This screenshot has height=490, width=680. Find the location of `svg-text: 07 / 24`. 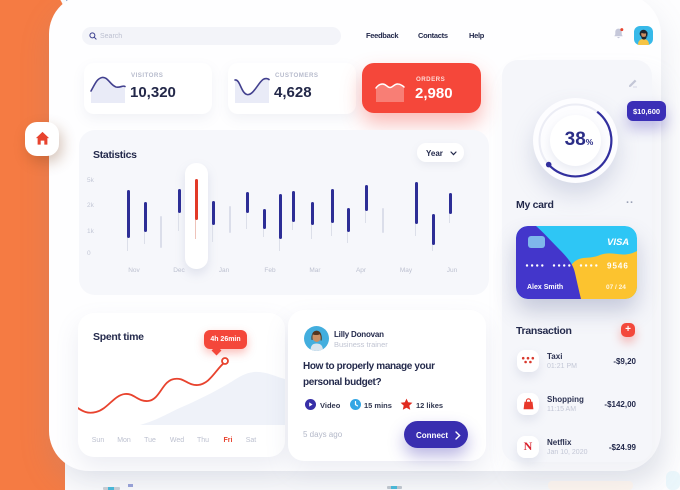

svg-text: 07 / 24 is located at coordinates (616, 287).